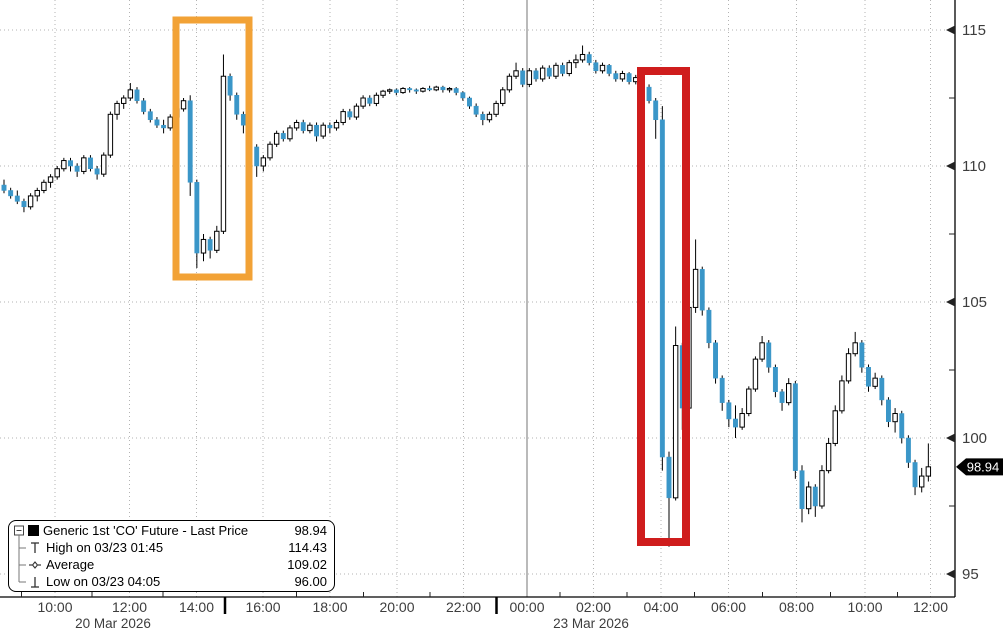  I want to click on tree-collapse-icon, so click(20, 531).